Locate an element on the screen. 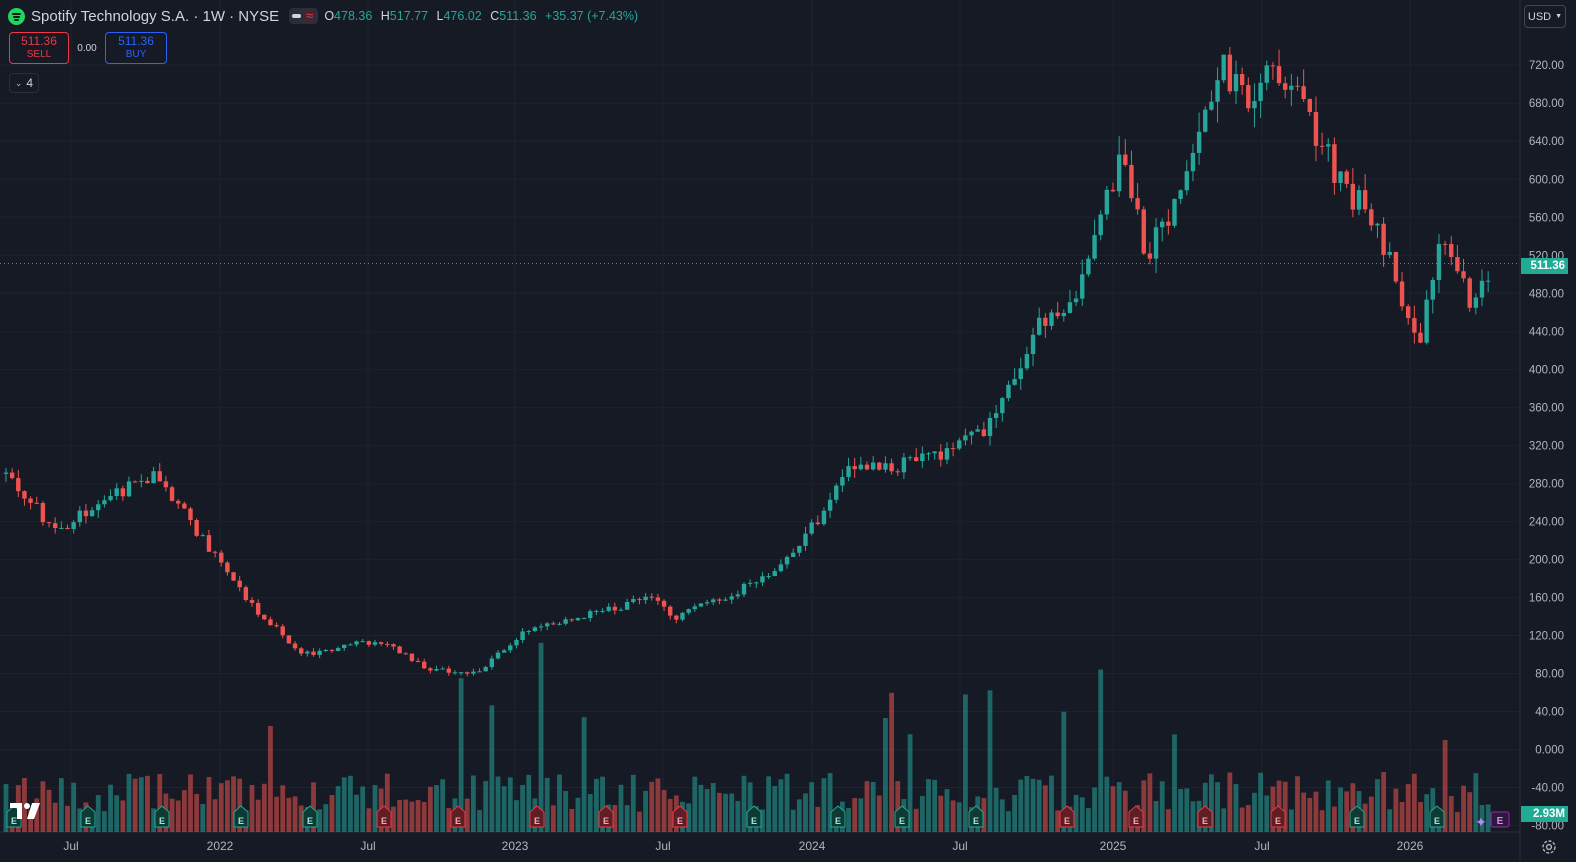 The height and width of the screenshot is (862, 1576). settings-icon is located at coordinates (1549, 847).